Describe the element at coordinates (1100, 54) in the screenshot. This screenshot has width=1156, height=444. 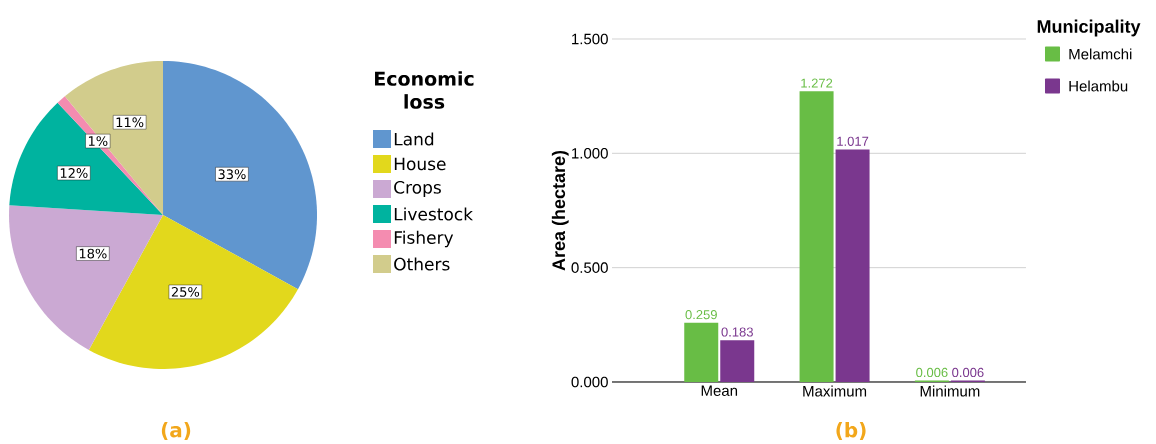
I see `legend-label: Melamchi` at that location.